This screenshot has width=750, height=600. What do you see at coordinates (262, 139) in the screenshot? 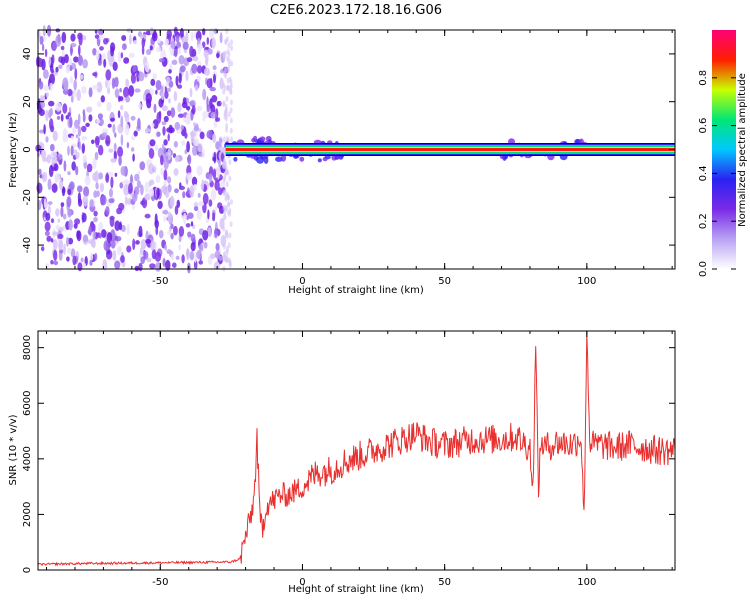
I see `heatmap-signal-cell` at bounding box center [262, 139].